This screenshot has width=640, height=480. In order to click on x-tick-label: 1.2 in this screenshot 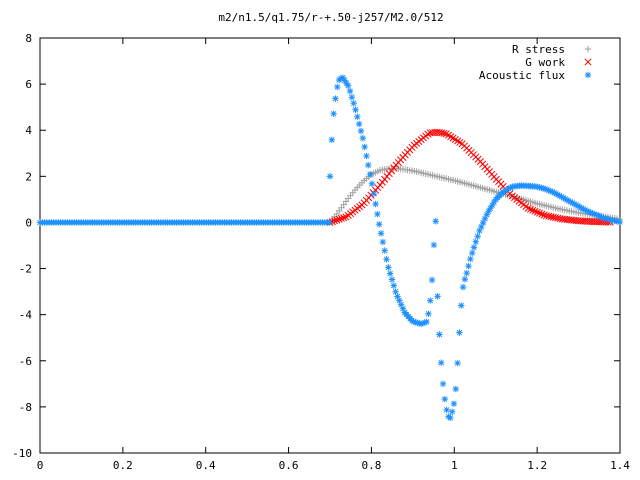, I will do `click(537, 465)`.